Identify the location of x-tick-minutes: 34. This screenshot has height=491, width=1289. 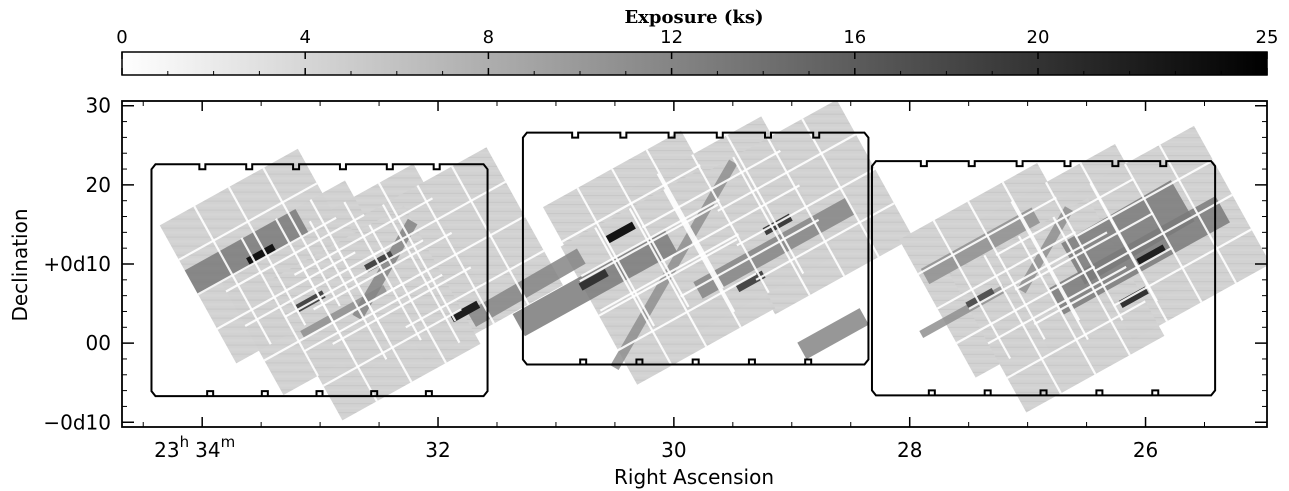
(207, 450).